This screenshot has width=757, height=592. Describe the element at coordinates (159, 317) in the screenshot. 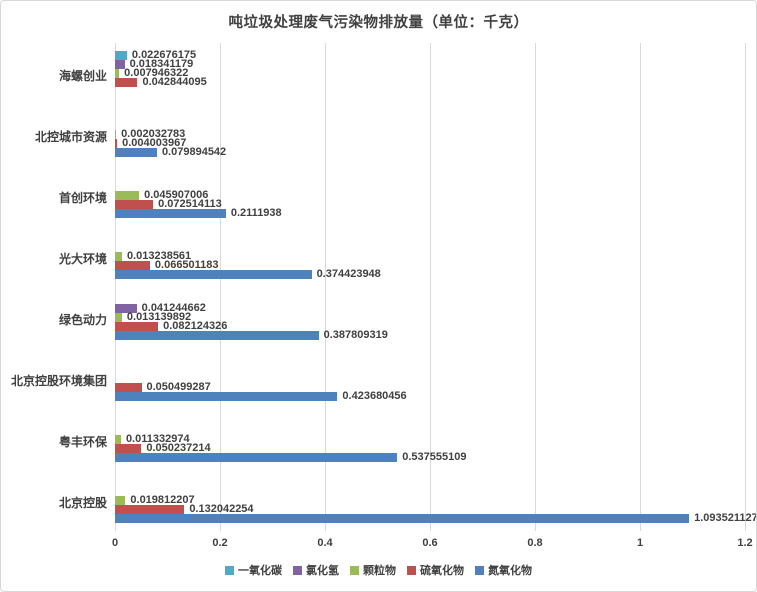

I see `bar-value-label: 0.013139892` at that location.